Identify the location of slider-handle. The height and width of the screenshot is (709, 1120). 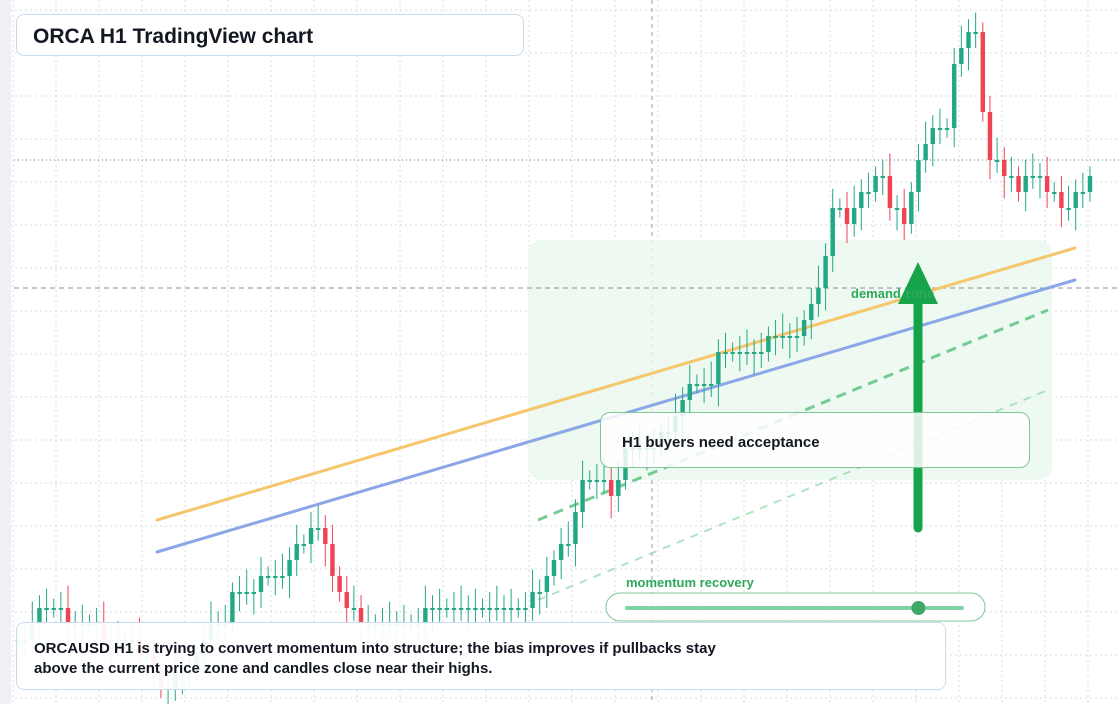
(918, 608).